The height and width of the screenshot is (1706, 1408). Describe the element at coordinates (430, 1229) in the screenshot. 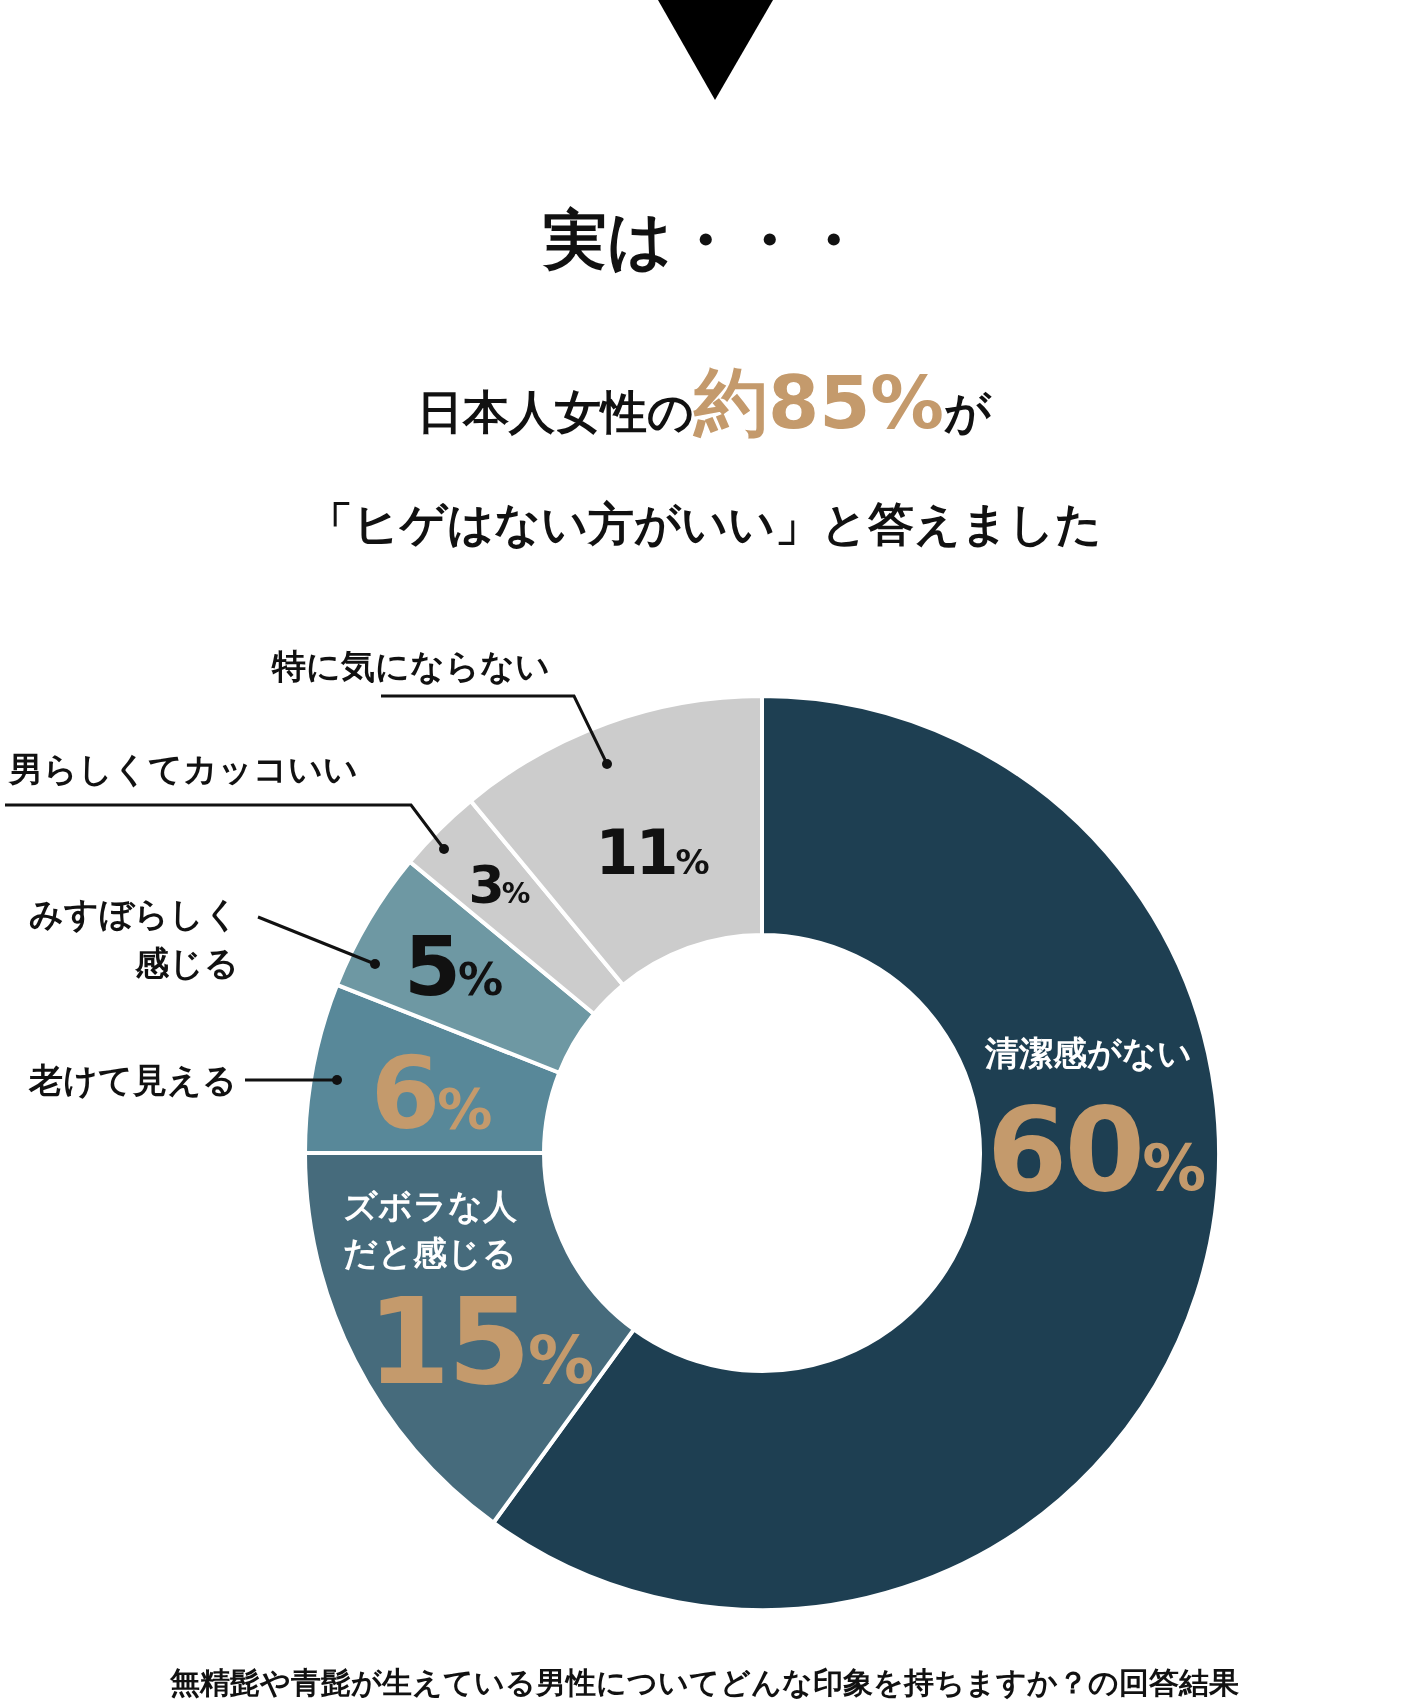

I see `slice-label: ズボラな人だと感じる` at that location.